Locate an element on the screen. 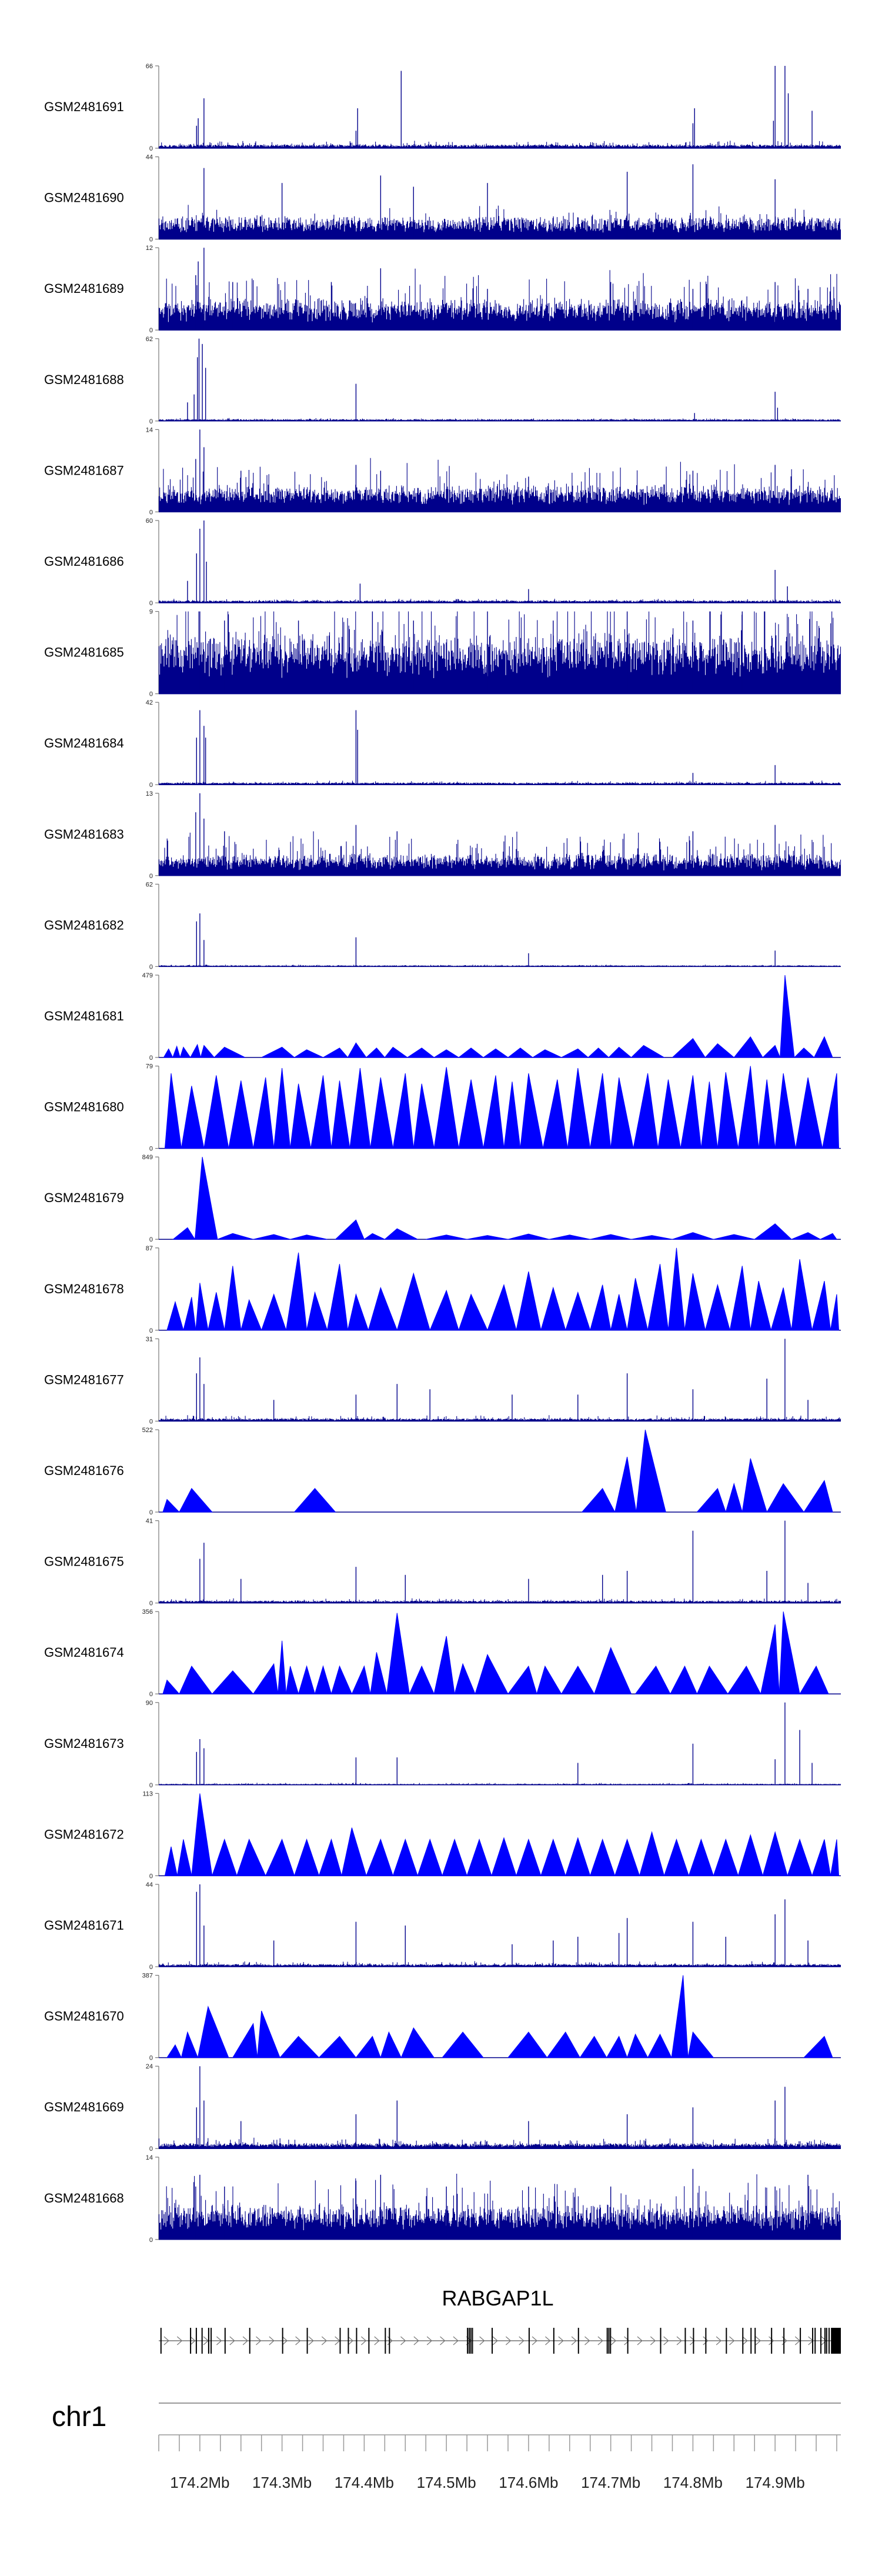  track-GSM2481670: GSM2481670 387 0 is located at coordinates (442, 2017).